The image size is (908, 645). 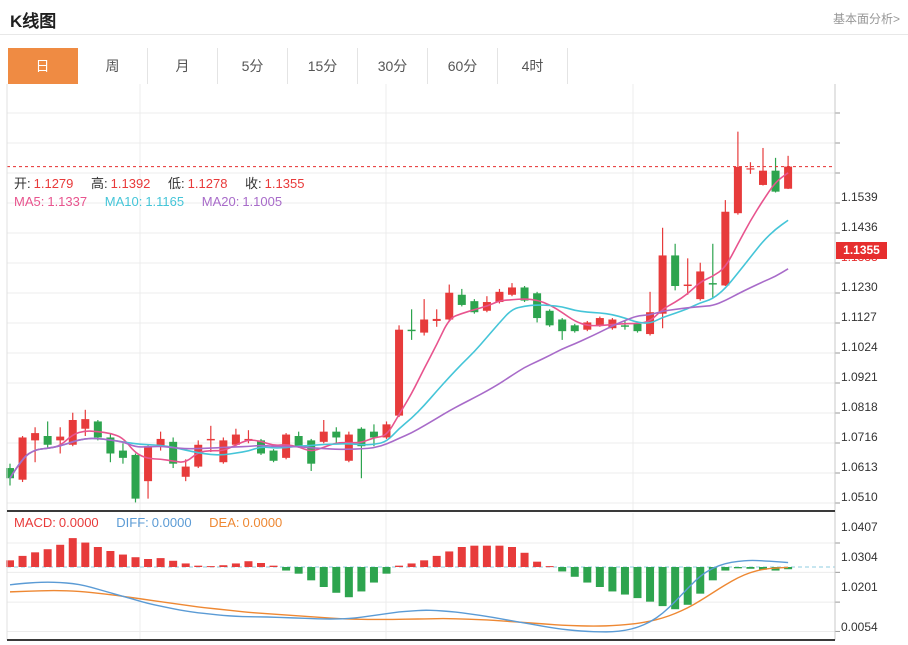 I want to click on ma5-value: 1.1337, so click(x=67, y=201).